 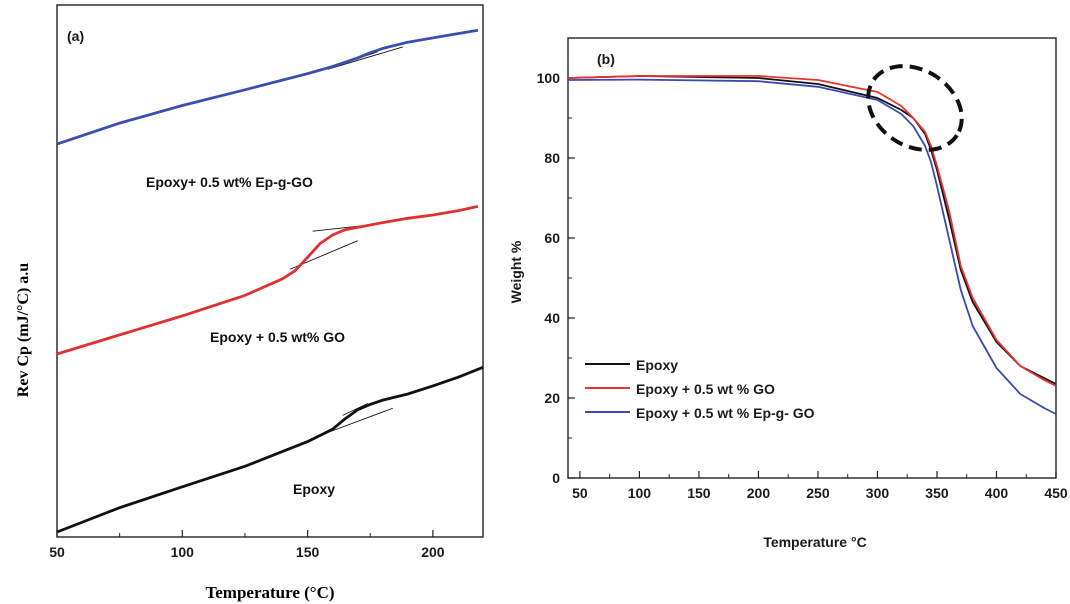 I want to click on y-axis-label-b: Weight %, so click(x=516, y=271).